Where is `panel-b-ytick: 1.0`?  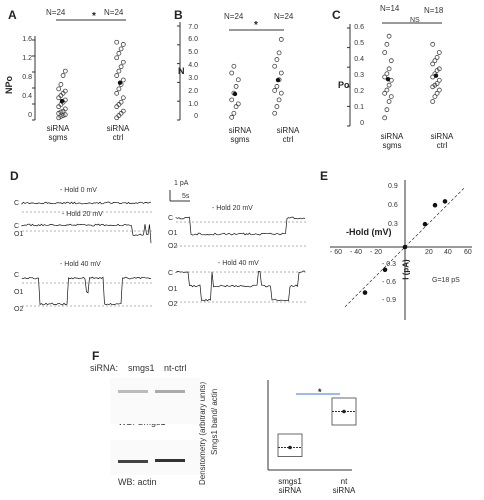
panel-b-ytick: 1.0 is located at coordinates (193, 104).